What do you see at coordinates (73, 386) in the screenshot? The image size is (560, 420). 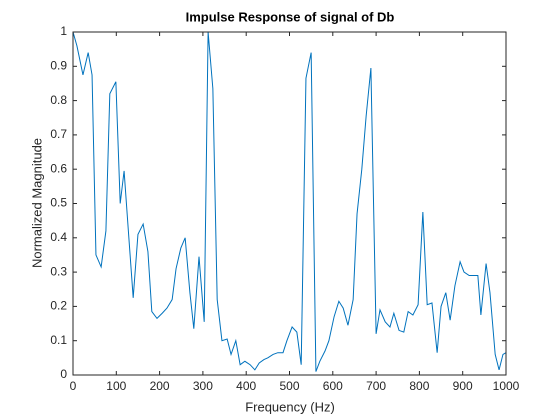 I see `x-tick-label: 0` at bounding box center [73, 386].